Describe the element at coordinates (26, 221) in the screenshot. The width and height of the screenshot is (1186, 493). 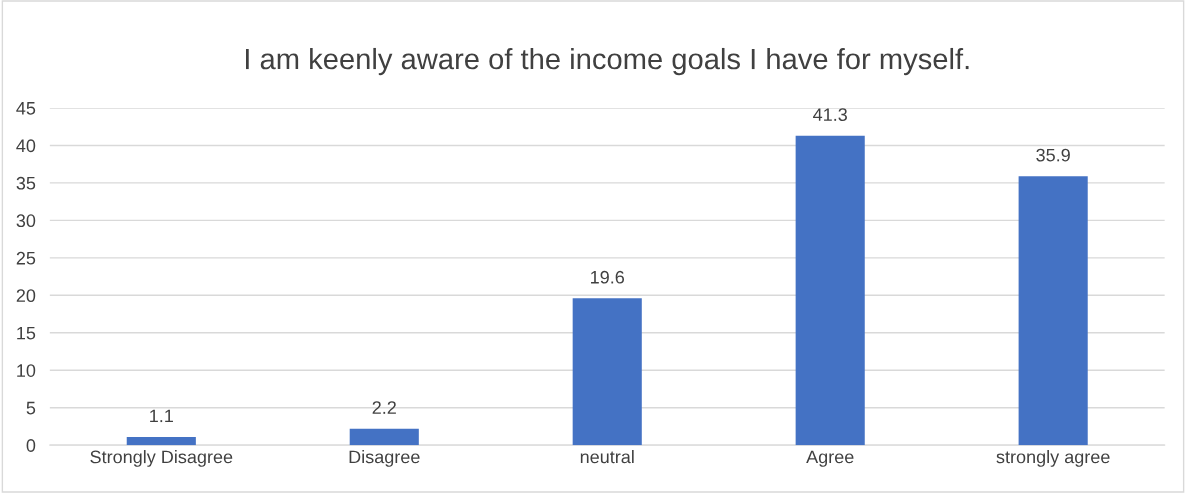
I see `y-tick-label: 30` at that location.